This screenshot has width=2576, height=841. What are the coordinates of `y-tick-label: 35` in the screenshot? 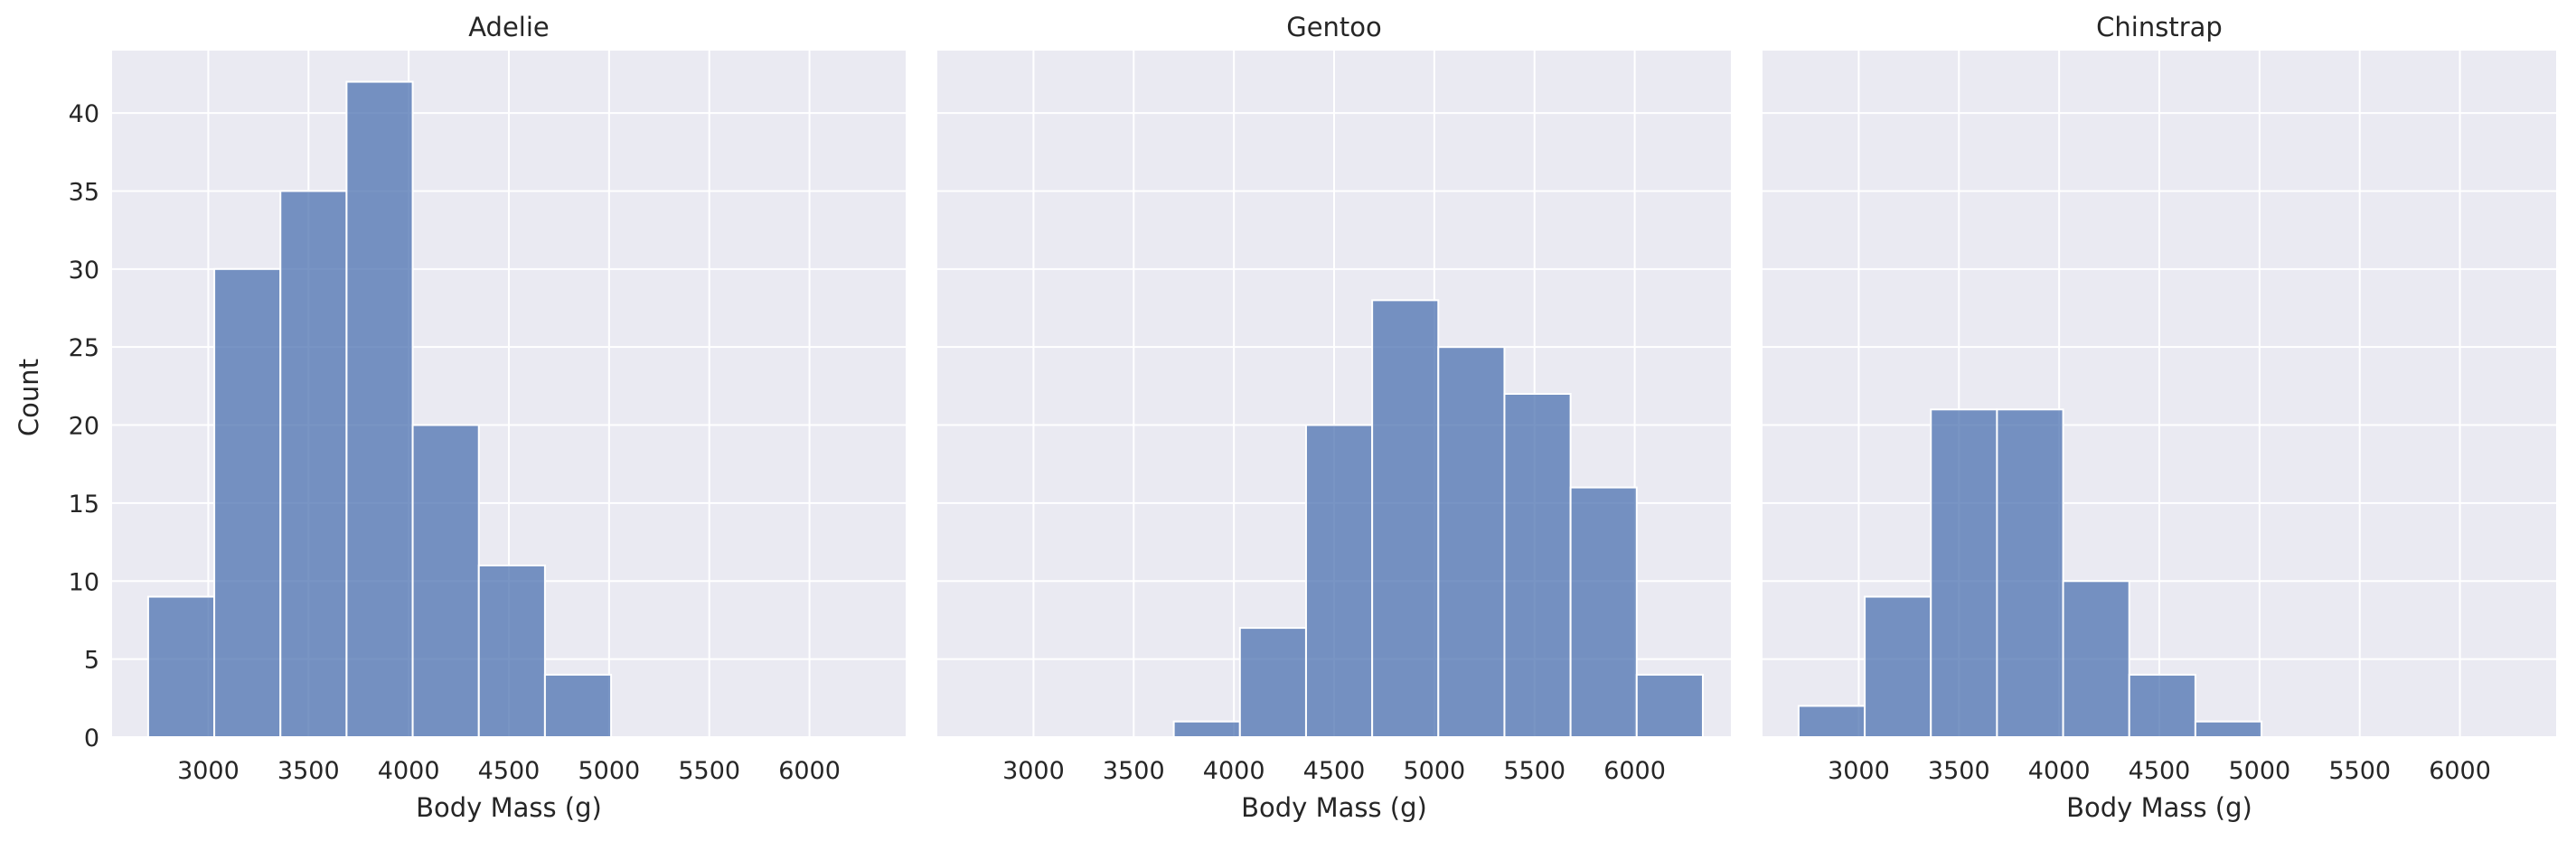 It's located at (84, 192).